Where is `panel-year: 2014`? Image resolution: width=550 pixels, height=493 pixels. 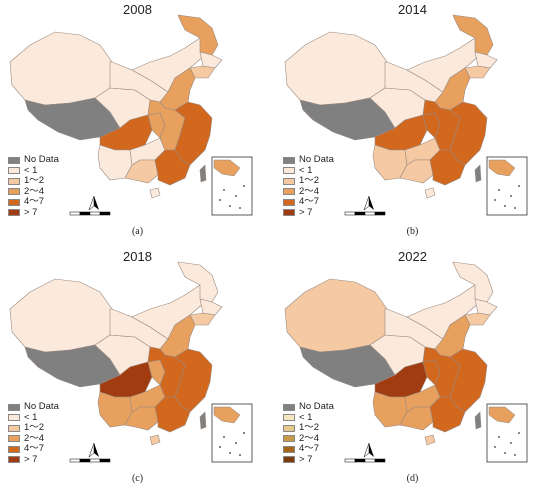
panel-year: 2014 is located at coordinates (412, 9).